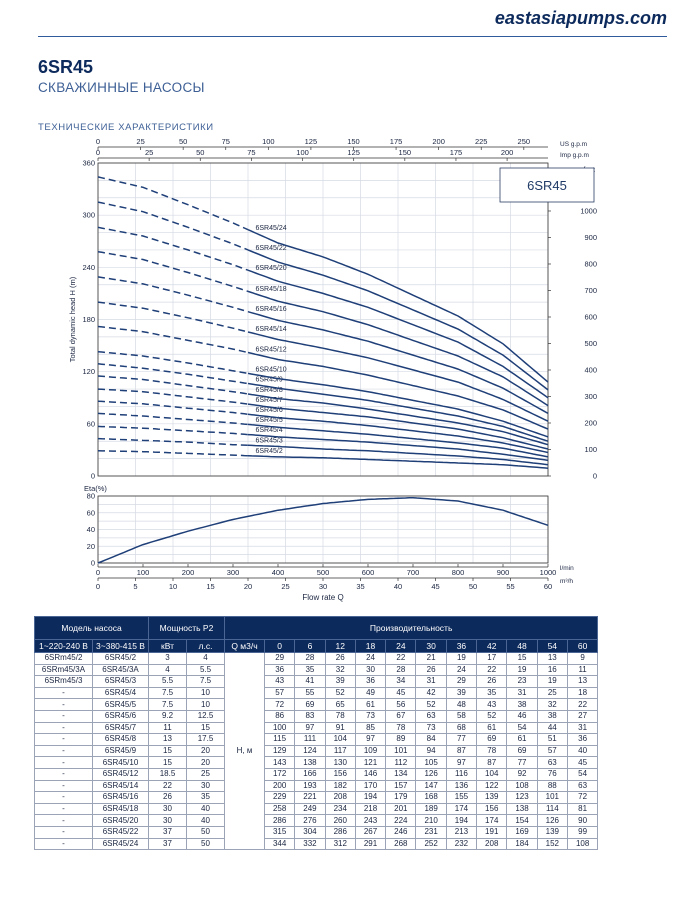 The width and height of the screenshot is (687, 900). Describe the element at coordinates (552, 809) in the screenshot. I see `table-cell: 114` at that location.